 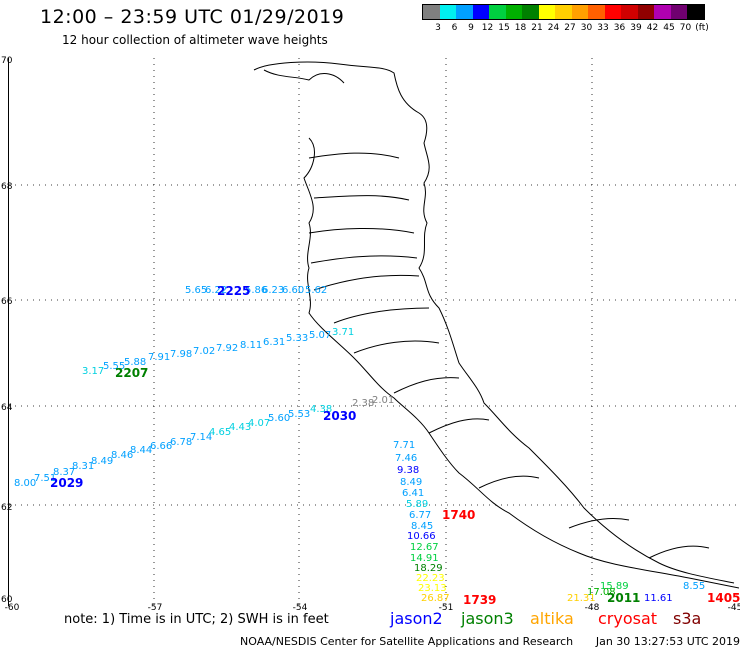 I want to click on longitude-label: -48, so click(x=592, y=608).